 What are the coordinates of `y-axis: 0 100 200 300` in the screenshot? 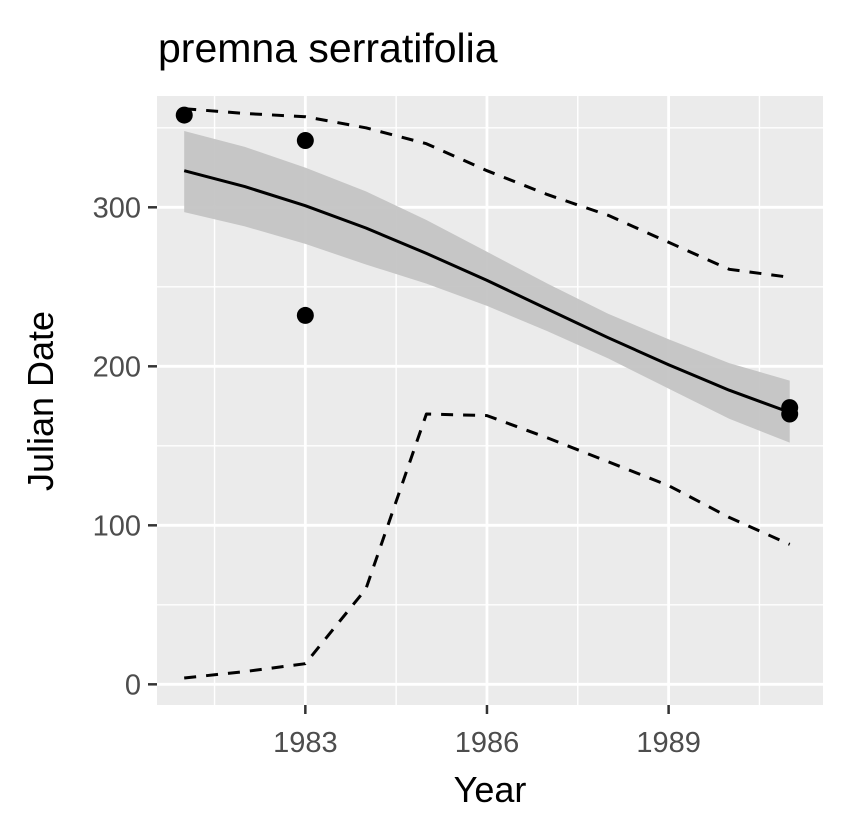 It's located at (125, 446).